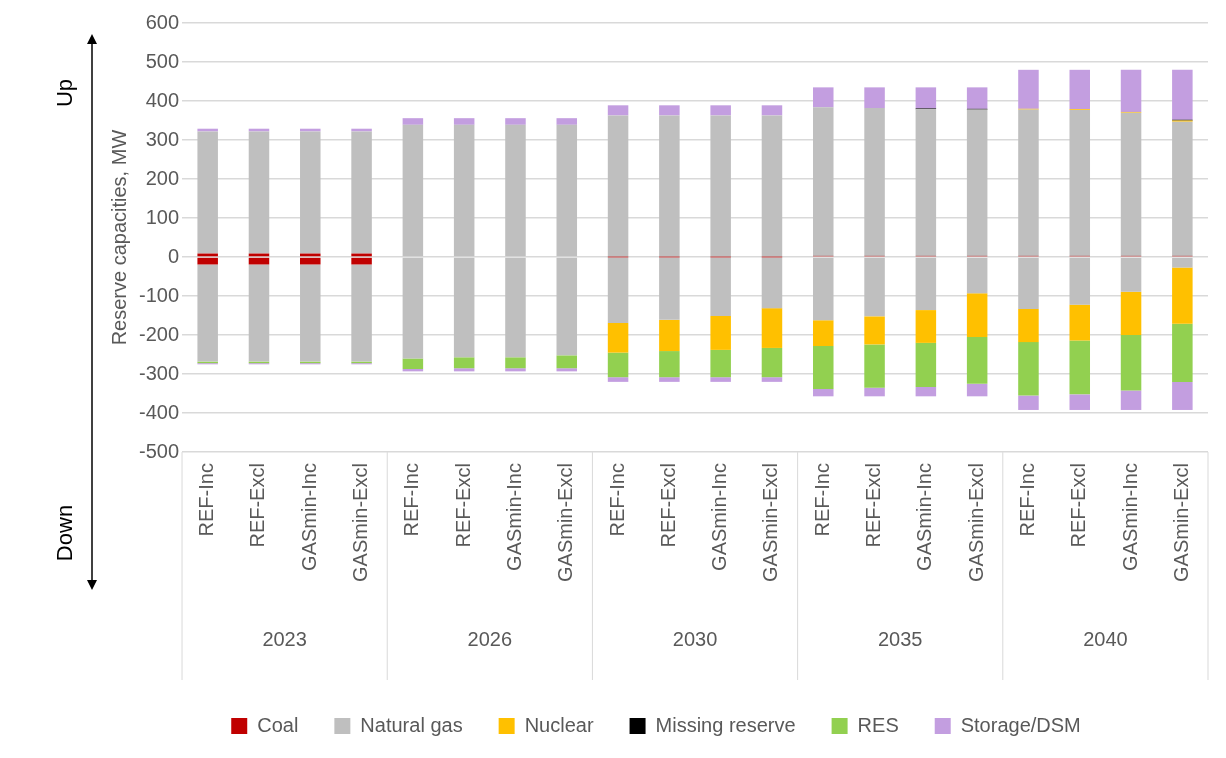 The image size is (1226, 758). What do you see at coordinates (490, 639) in the screenshot?
I see `text: 2026` at bounding box center [490, 639].